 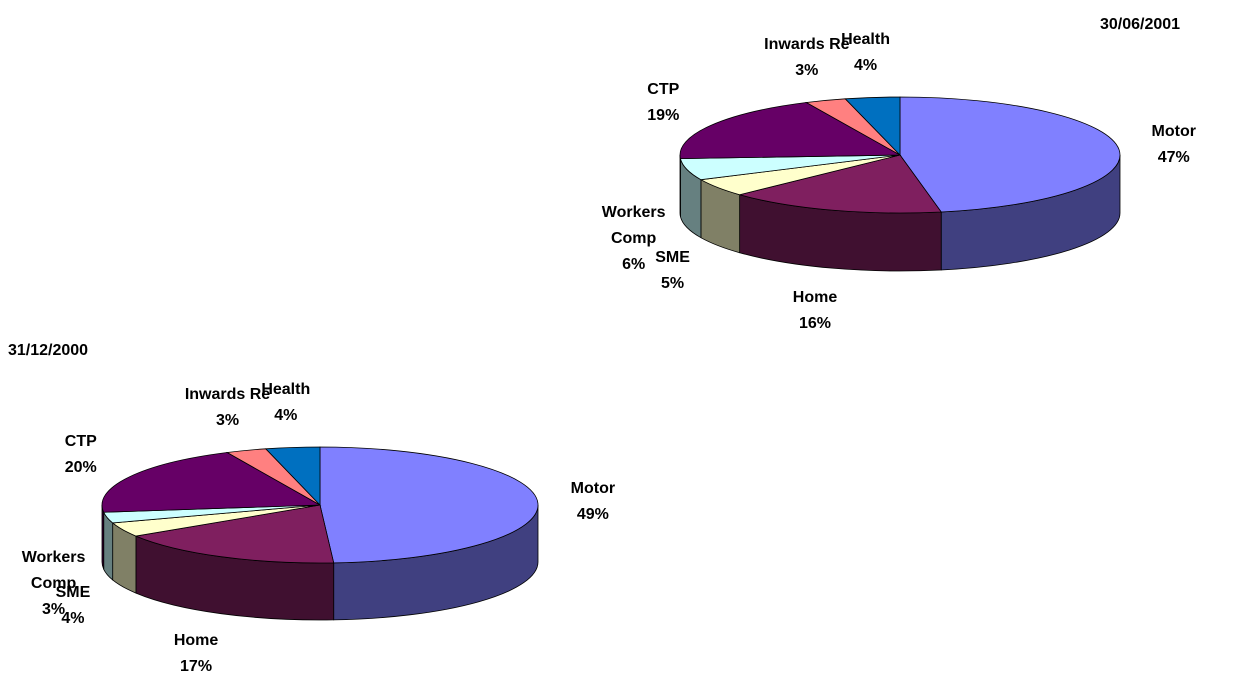 I want to click on slice-label: Motor 47%, so click(x=1174, y=145).